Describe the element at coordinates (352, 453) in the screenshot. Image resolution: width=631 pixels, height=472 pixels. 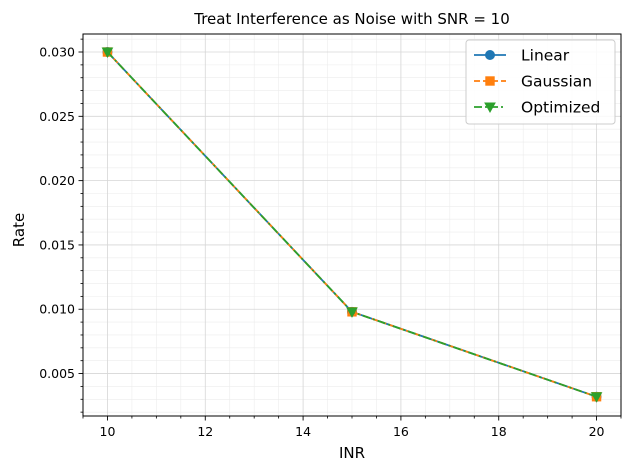
I see `x-axis-label: INR` at that location.